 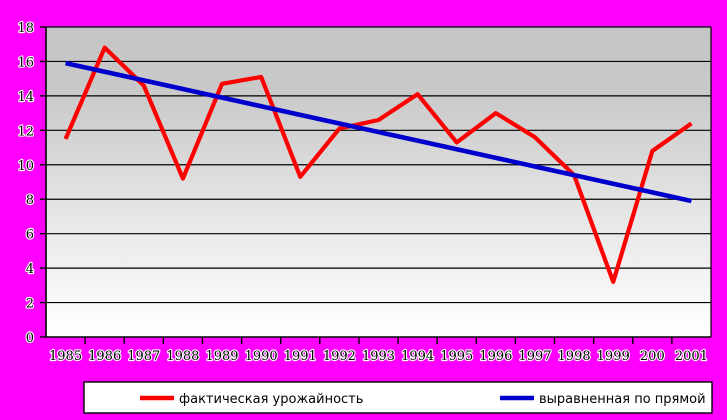 What do you see at coordinates (378, 340) in the screenshot?
I see `x-tick-marks` at bounding box center [378, 340].